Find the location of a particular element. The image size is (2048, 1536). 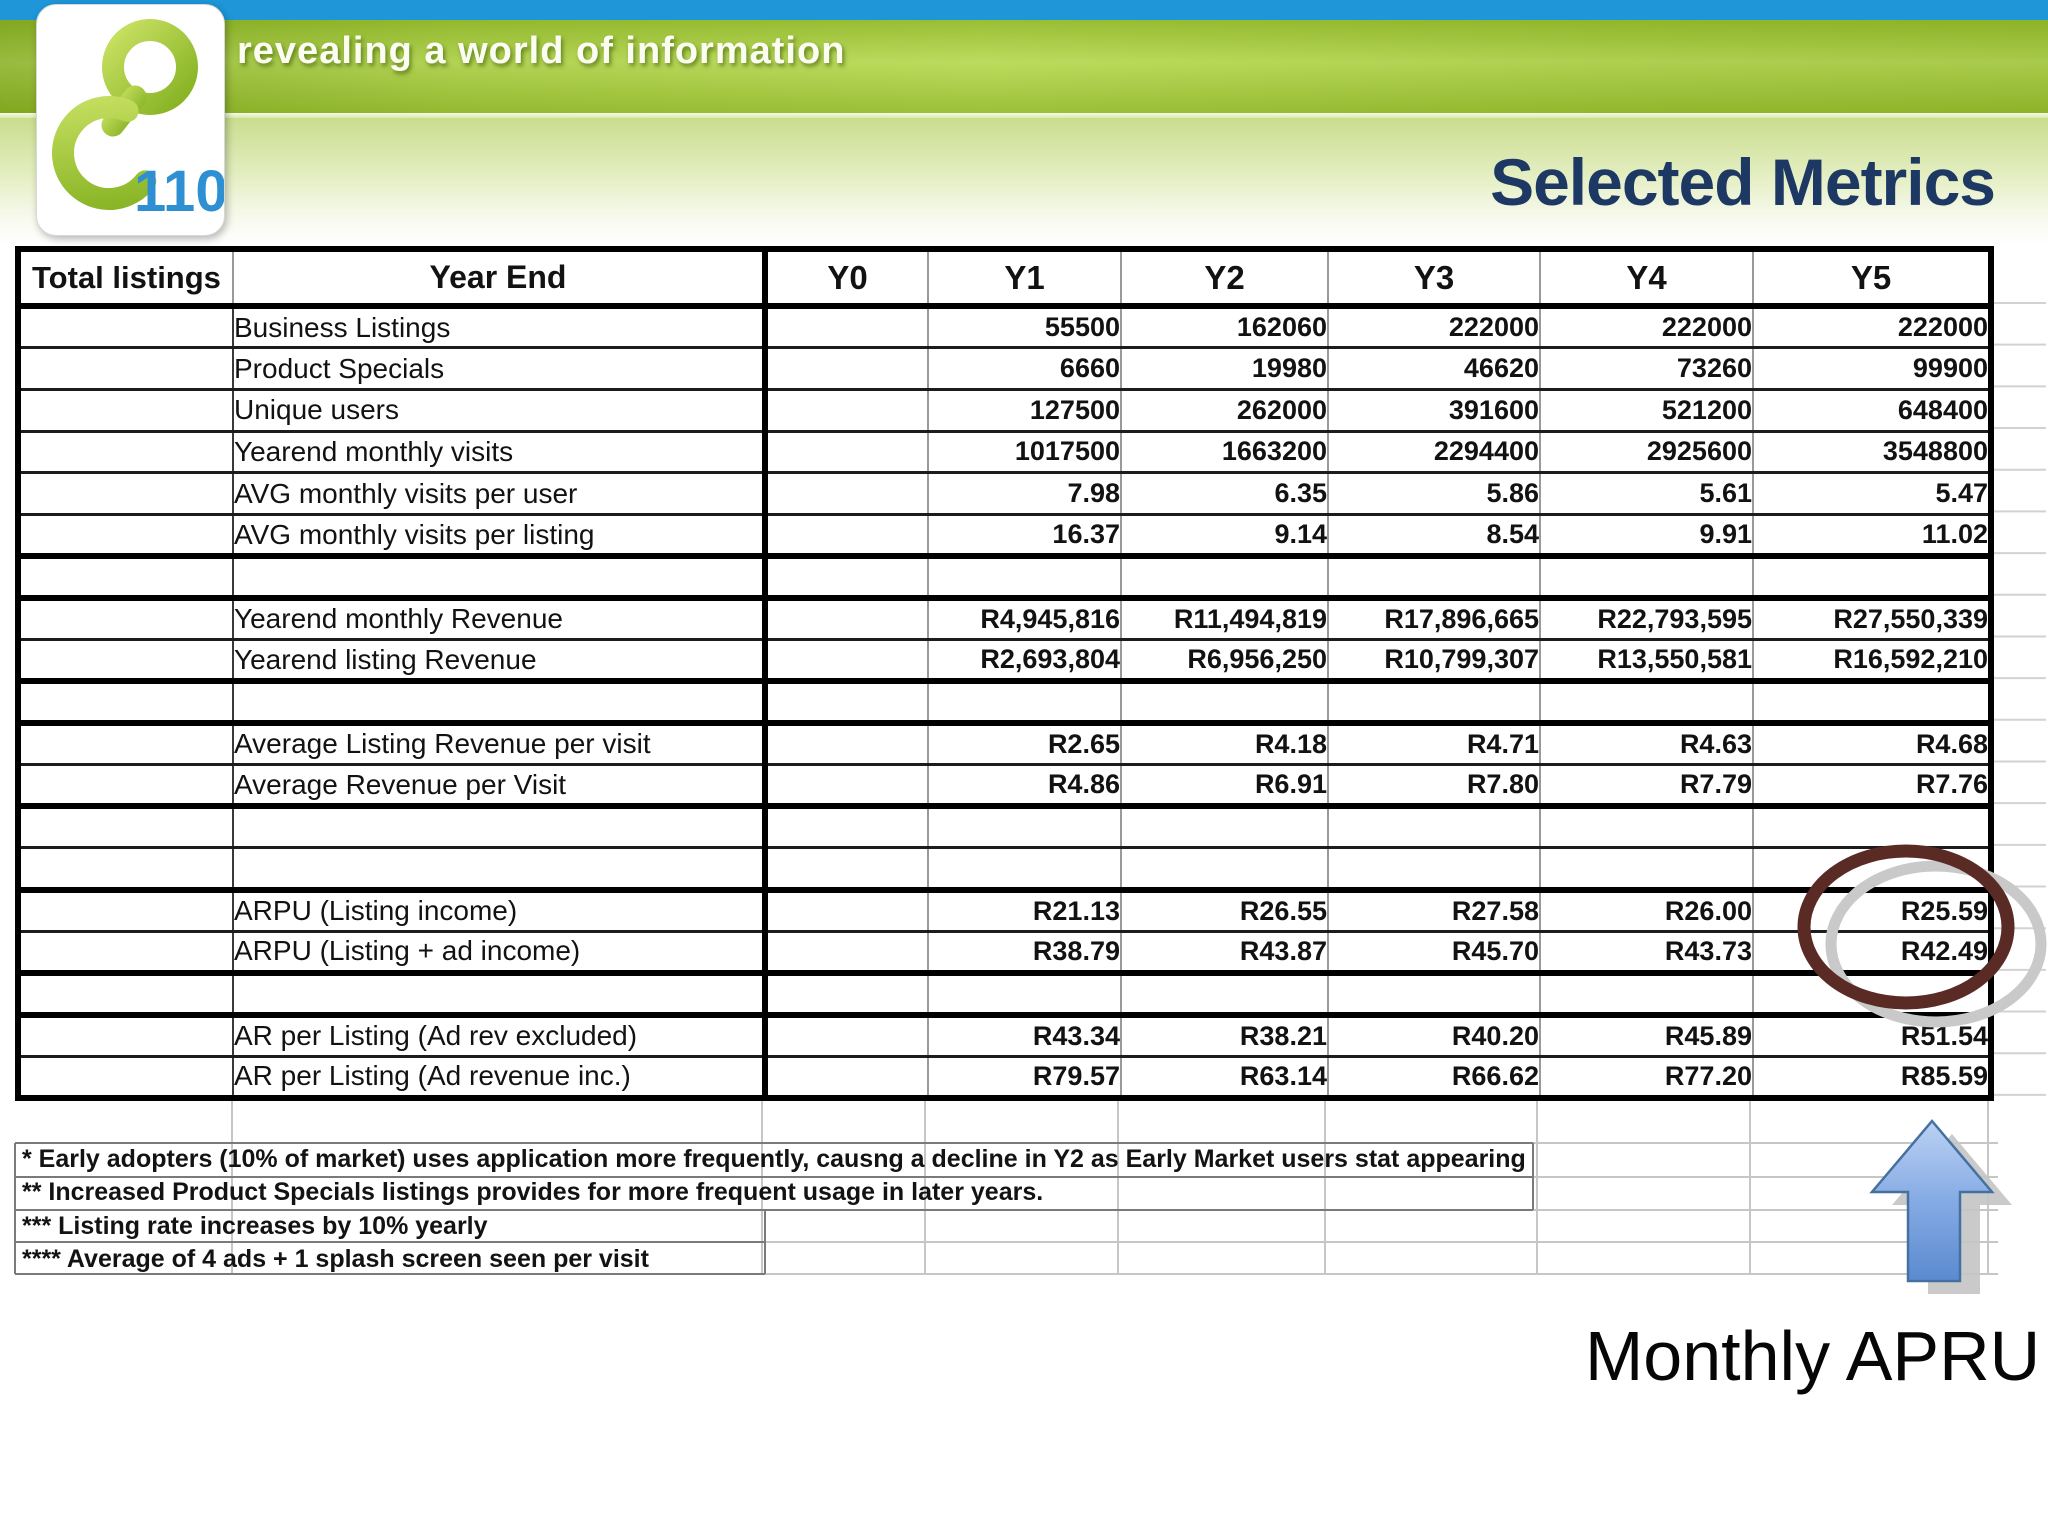

metric-value: 16.37 is located at coordinates (1024, 534).